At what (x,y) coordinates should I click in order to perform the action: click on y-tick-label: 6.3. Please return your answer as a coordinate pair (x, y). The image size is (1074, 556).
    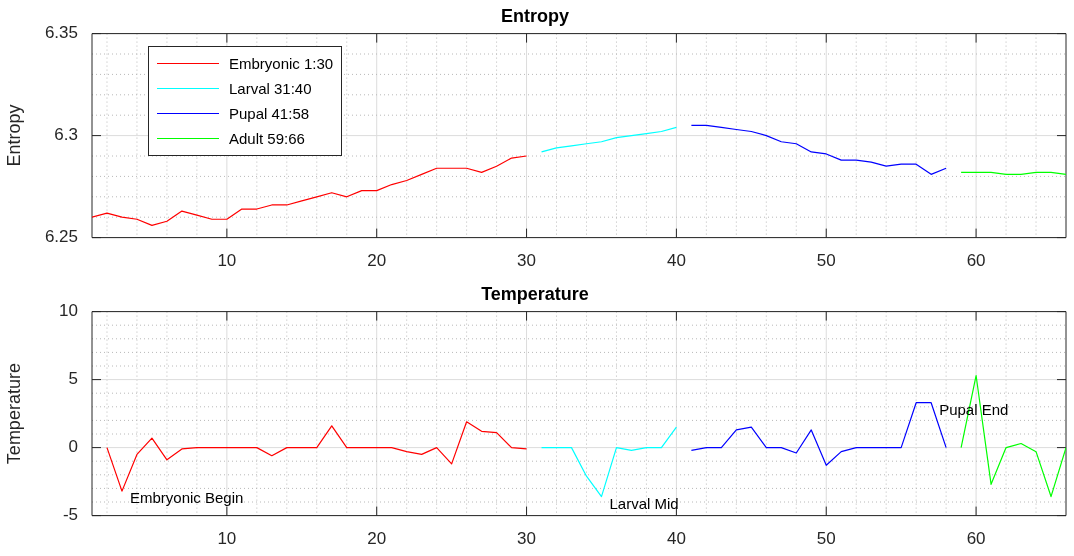
    Looking at the image, I should click on (66, 135).